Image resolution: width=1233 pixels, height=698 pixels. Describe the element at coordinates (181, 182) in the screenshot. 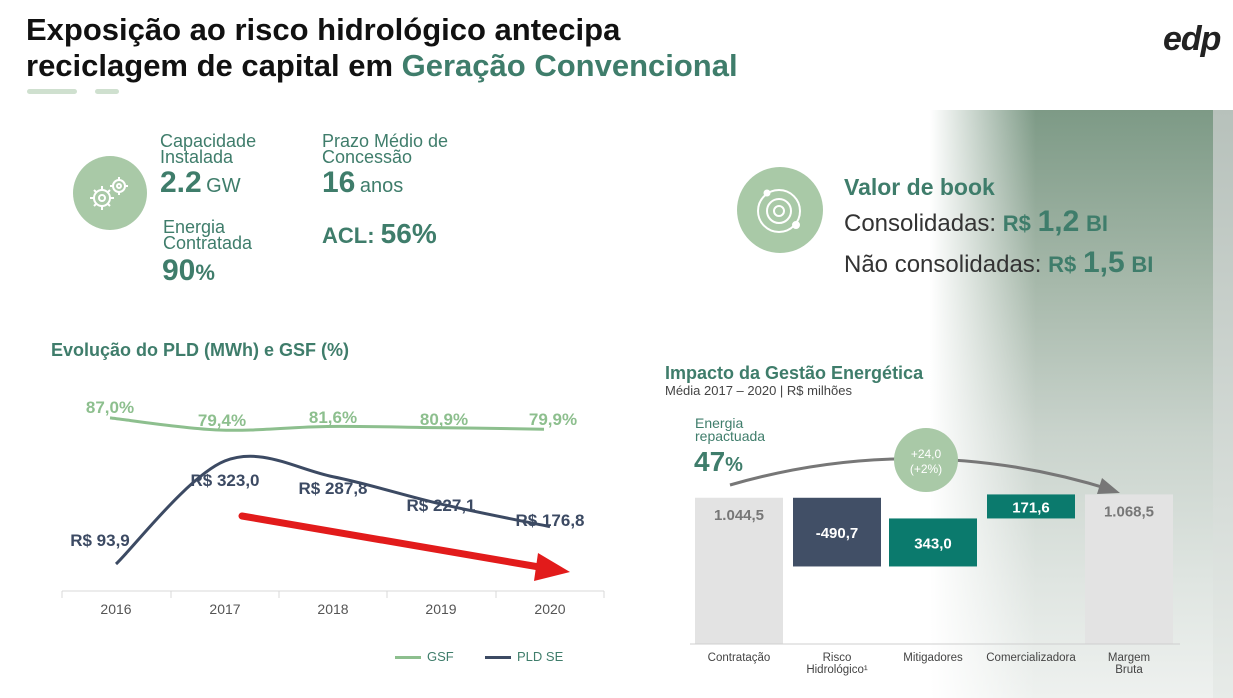

I see `capacidade-value: 2.2` at that location.